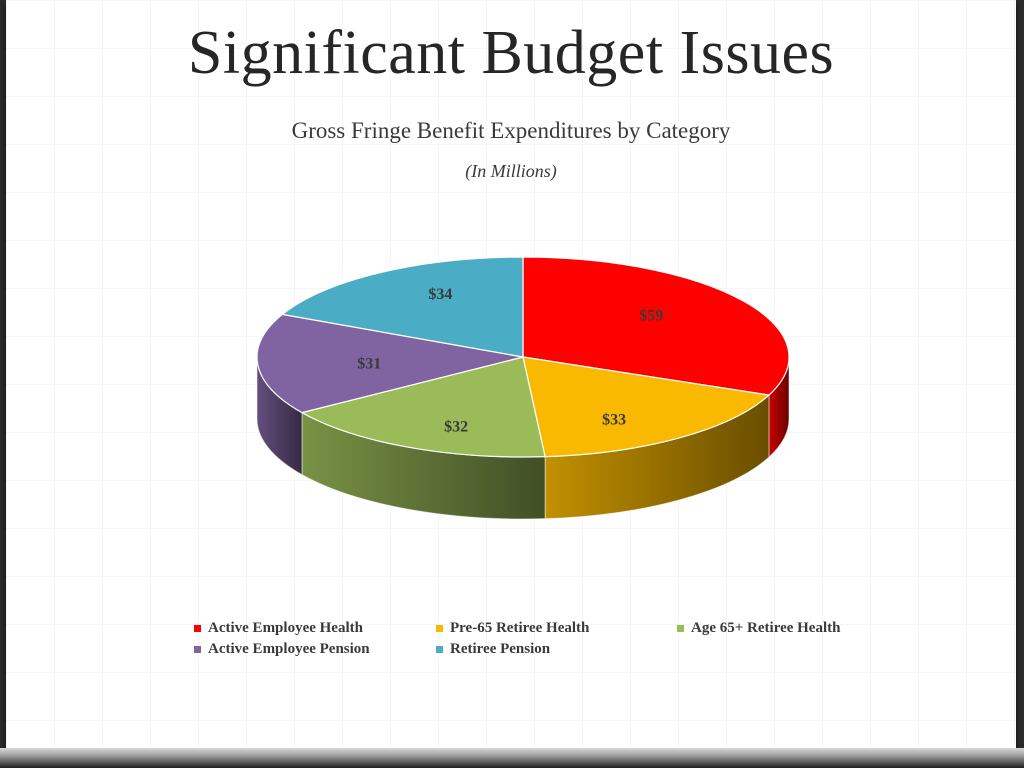  I want to click on slide-title: Significant Budget Issues, so click(511, 53).